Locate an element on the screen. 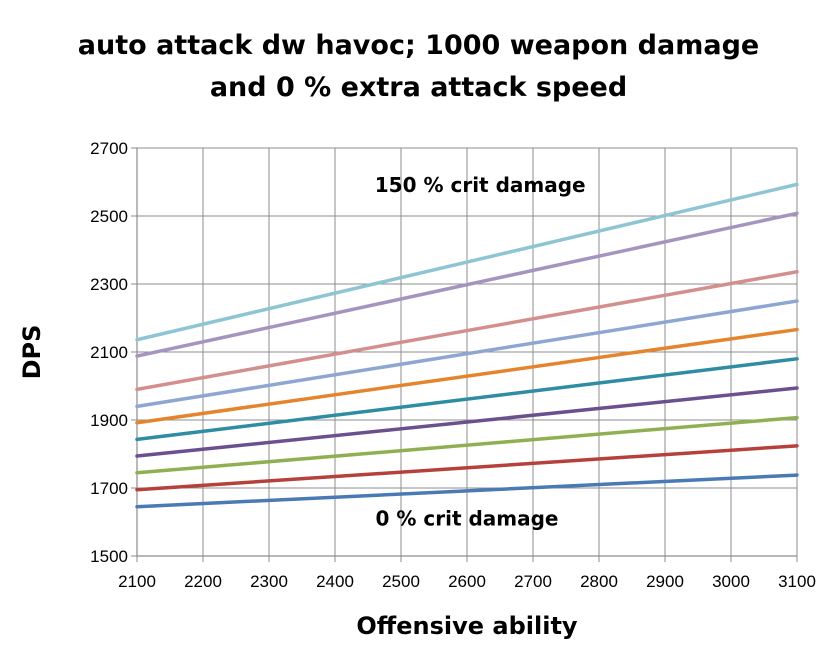 The image size is (837, 650). y-tick-label: 2300 is located at coordinates (109, 284).